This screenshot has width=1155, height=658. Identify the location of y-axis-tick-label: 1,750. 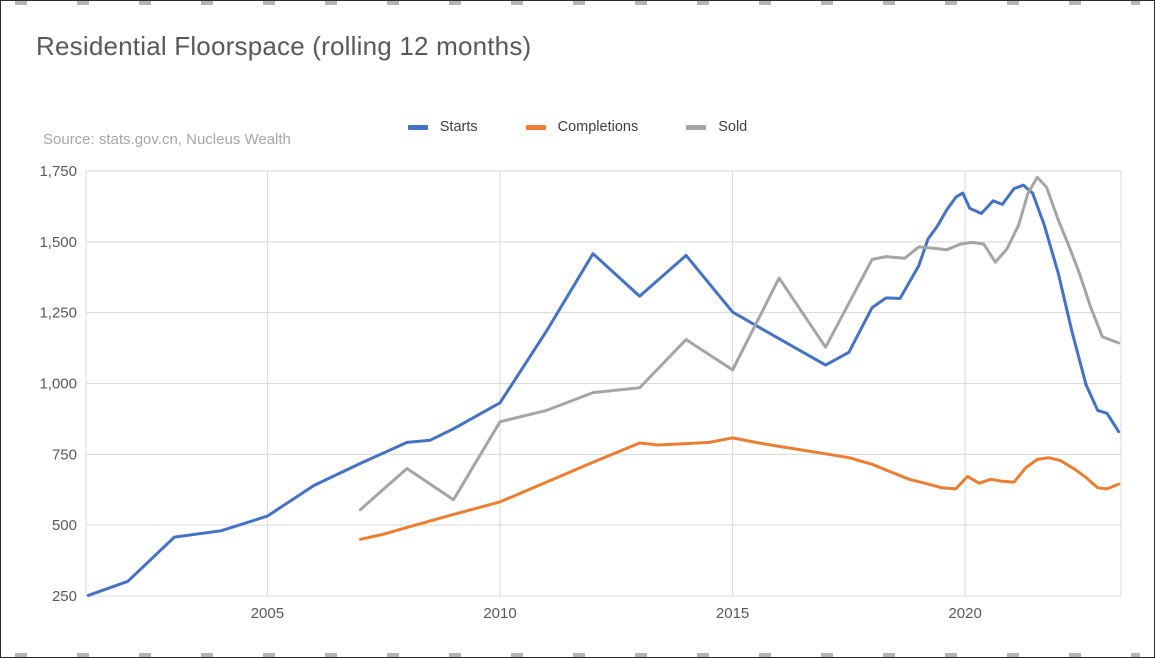
(58, 171).